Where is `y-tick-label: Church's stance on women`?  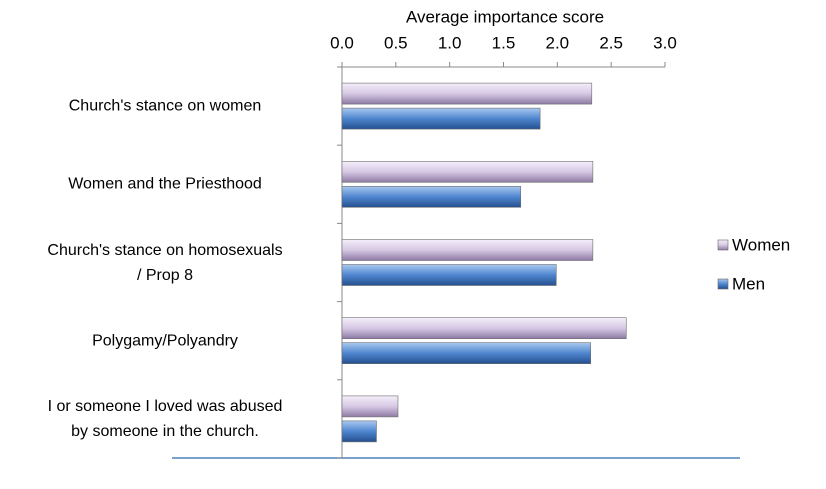 y-tick-label: Church's stance on women is located at coordinates (165, 106).